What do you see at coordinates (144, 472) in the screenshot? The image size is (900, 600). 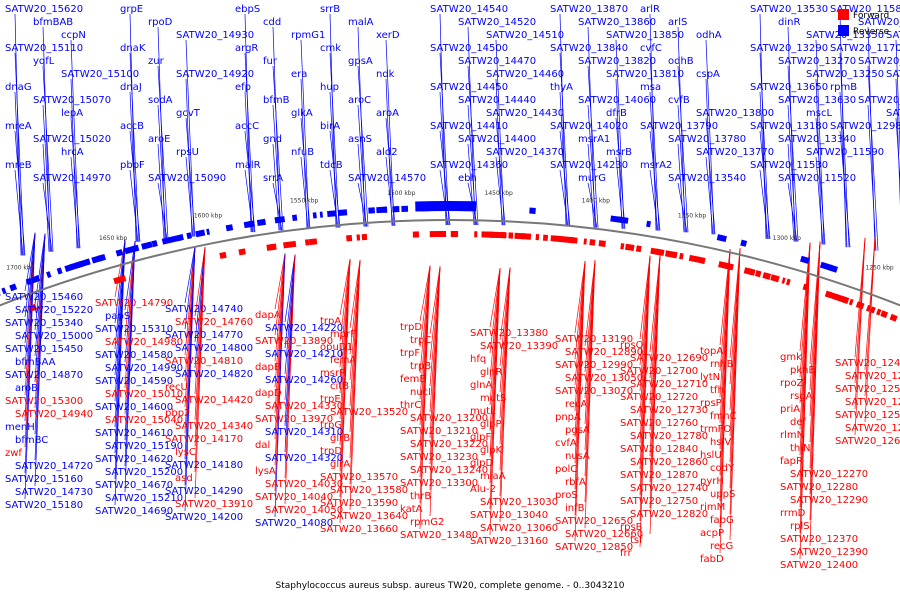 I see `gene-label-reverse: SATW20_15200` at bounding box center [144, 472].